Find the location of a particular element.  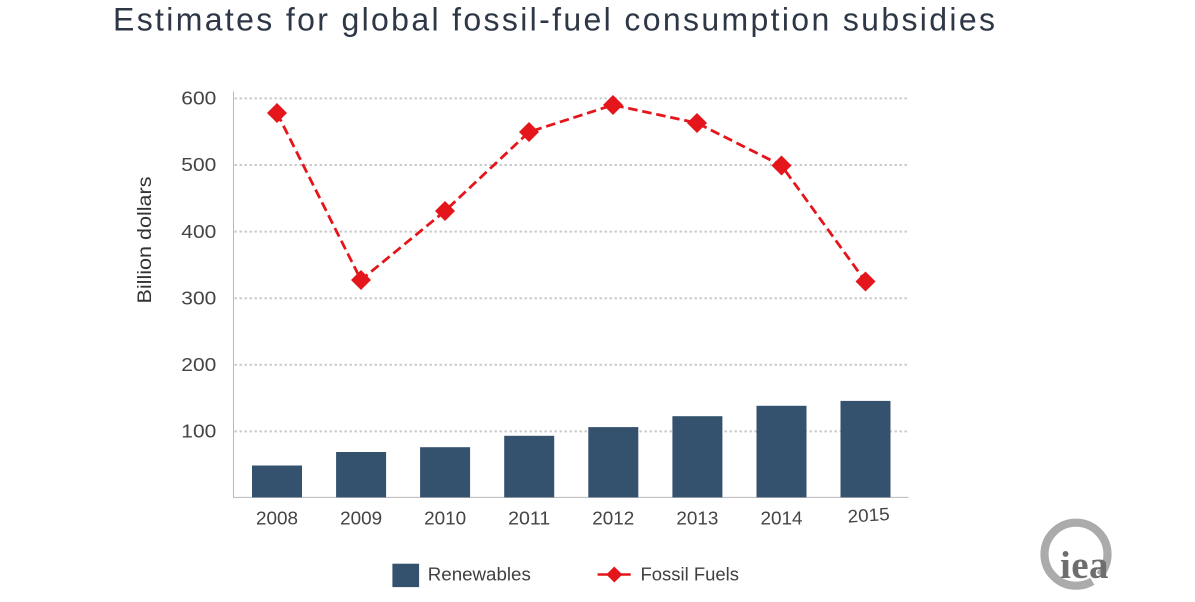

svg-text: 2011 is located at coordinates (529, 519).